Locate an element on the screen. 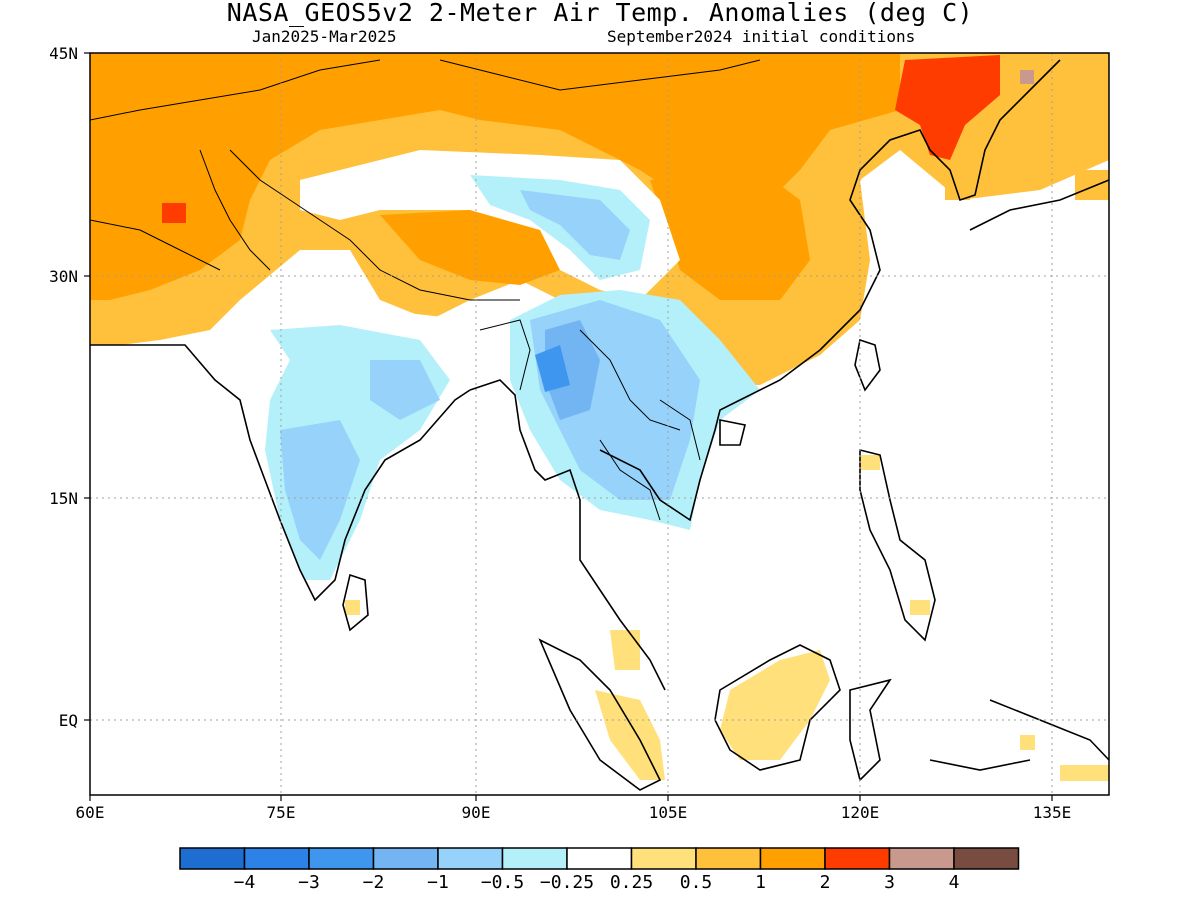  colorbar-tick-label: −0.25 is located at coordinates (567, 882).